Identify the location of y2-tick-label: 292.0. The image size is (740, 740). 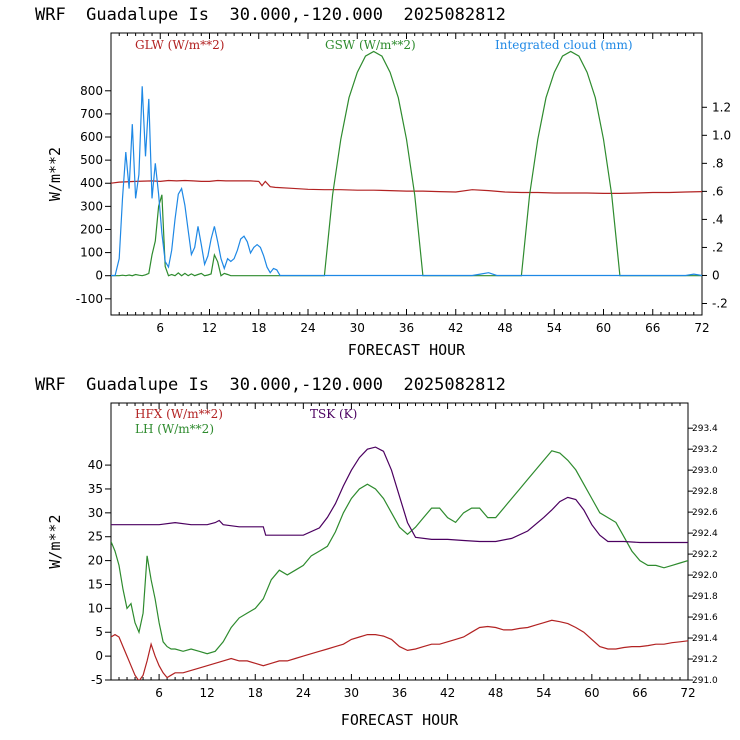
(705, 576).